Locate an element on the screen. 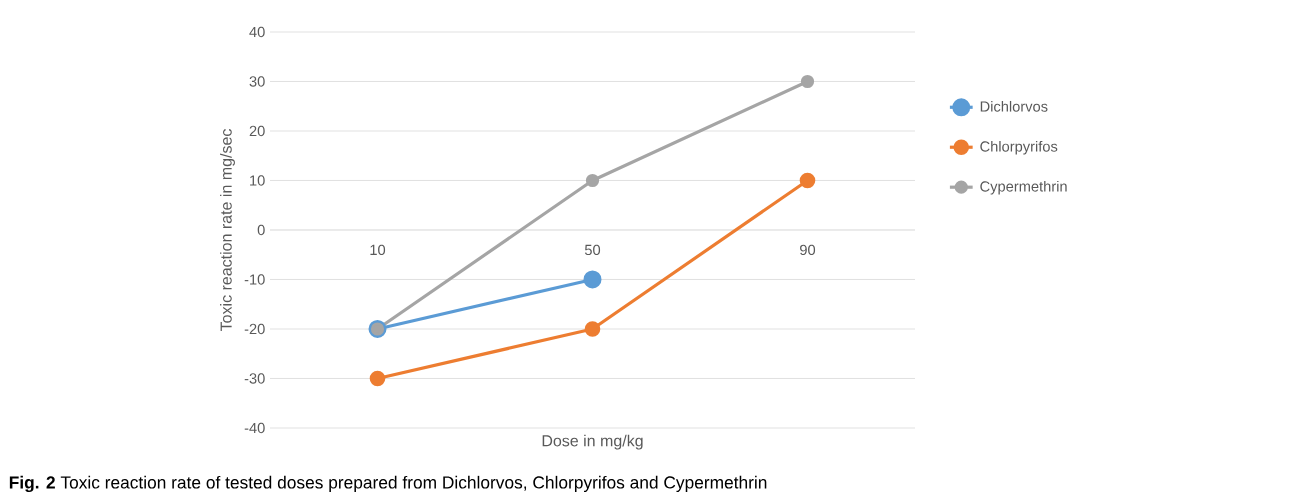 This screenshot has height=502, width=1292. y-tick-label: 20 is located at coordinates (257, 131).